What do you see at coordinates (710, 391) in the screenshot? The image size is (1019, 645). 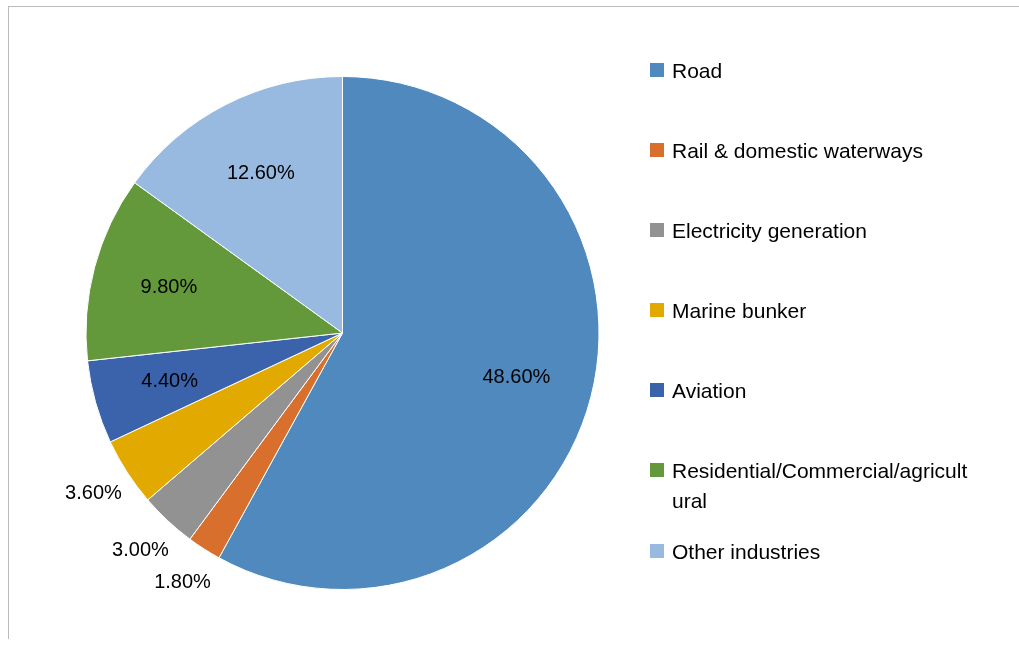 I see `legend-label: Aviation` at bounding box center [710, 391].